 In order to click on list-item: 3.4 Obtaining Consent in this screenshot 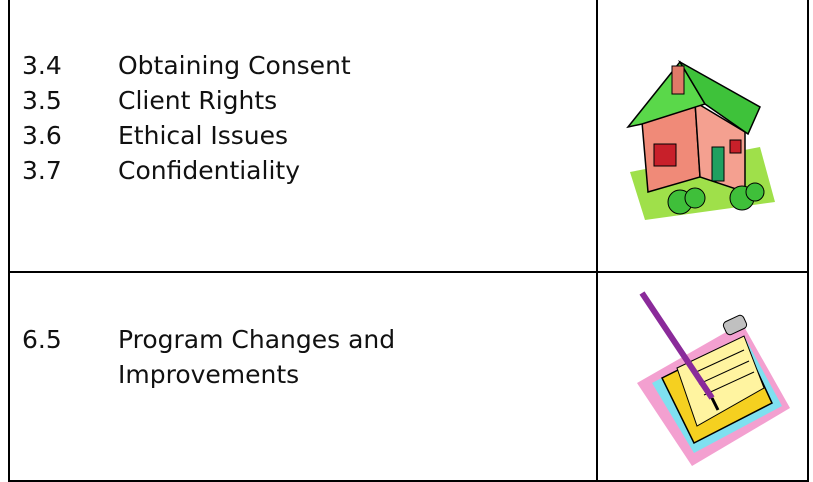, I will do `click(302, 65)`.